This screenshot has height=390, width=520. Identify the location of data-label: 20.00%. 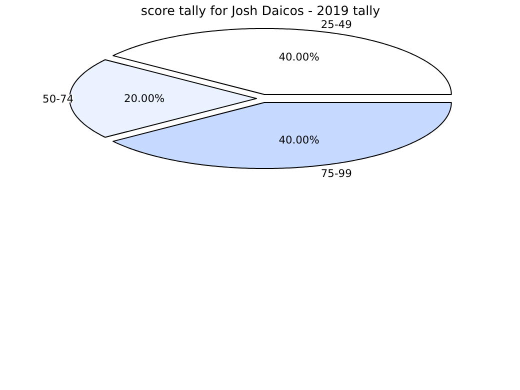
(144, 98).